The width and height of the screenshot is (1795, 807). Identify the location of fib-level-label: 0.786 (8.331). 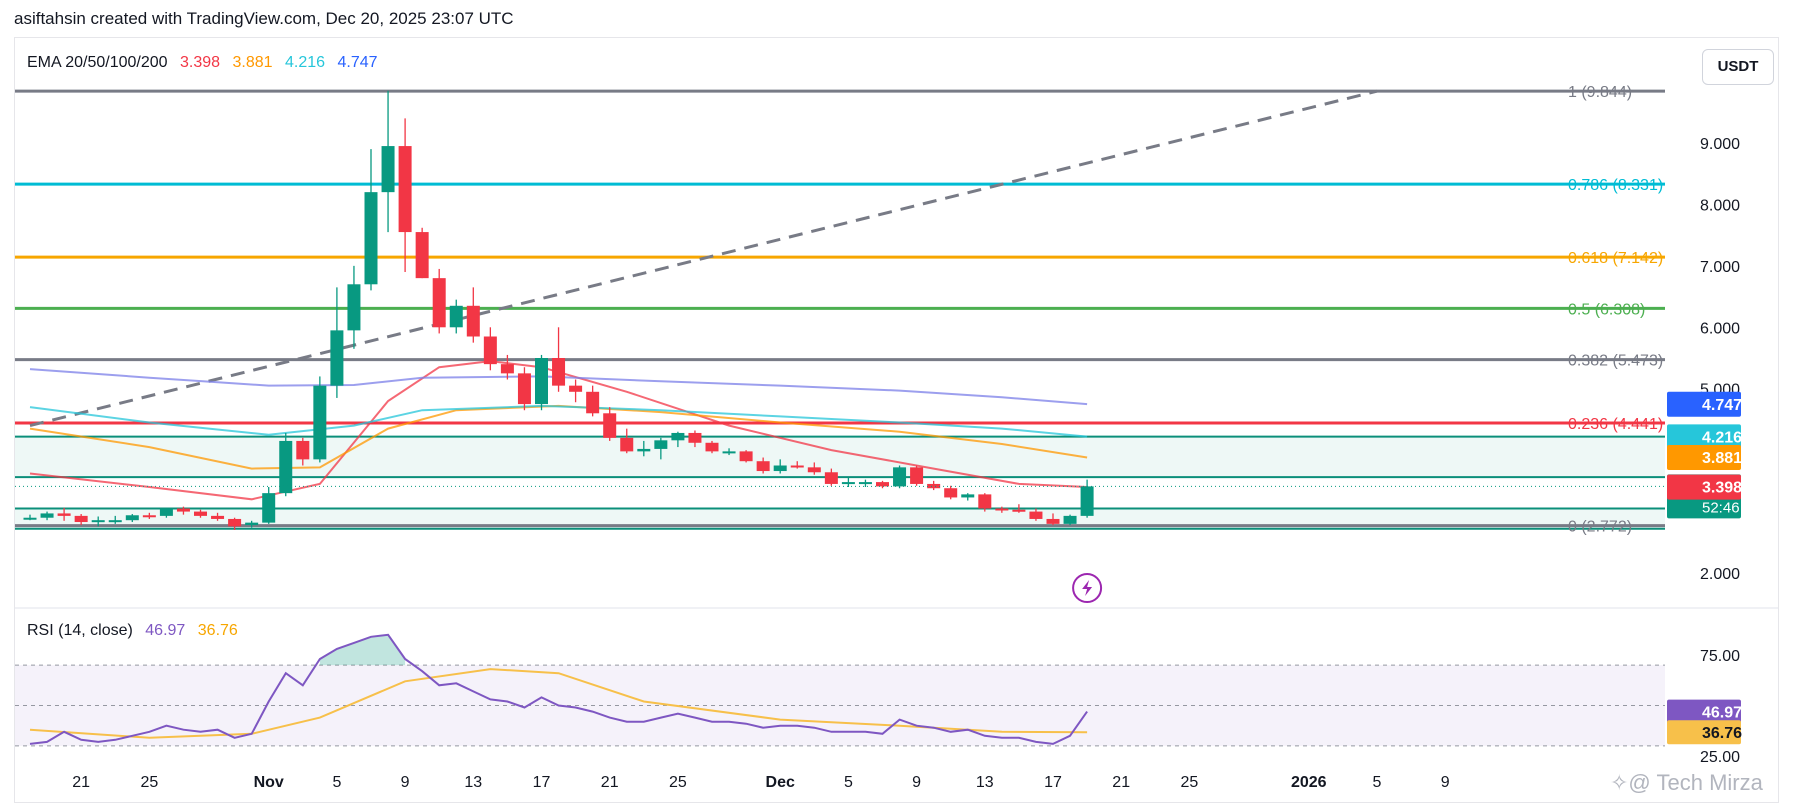
(1615, 185).